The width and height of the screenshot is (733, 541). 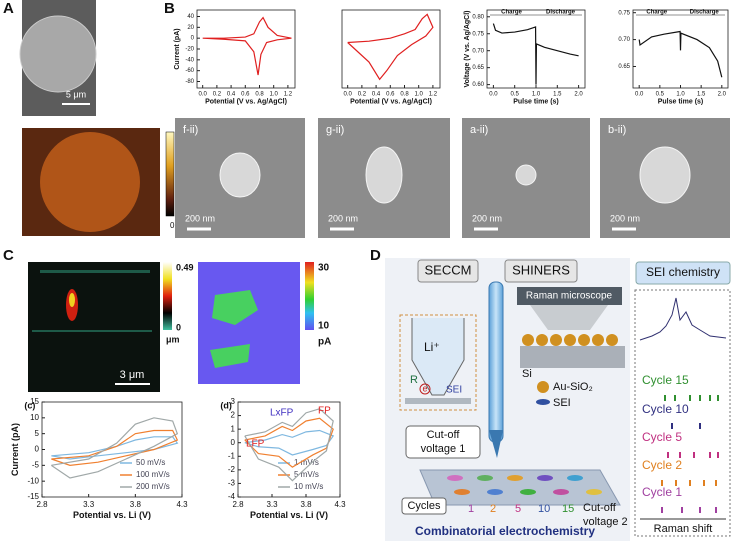 What do you see at coordinates (600, 508) in the screenshot?
I see `cutoff-label: Cut-off` at bounding box center [600, 508].